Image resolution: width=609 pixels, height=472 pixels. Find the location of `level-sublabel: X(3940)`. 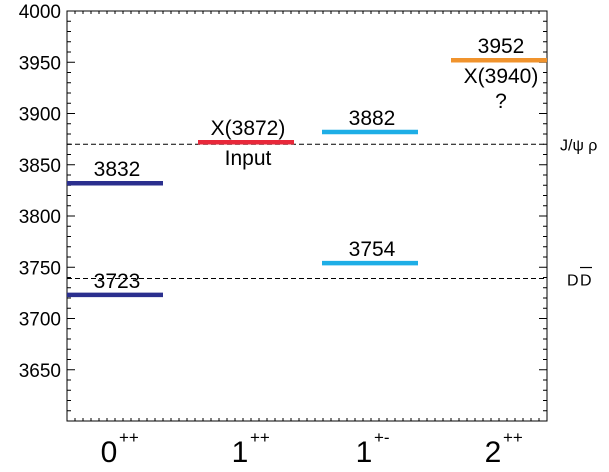

level-sublabel: X(3940) is located at coordinates (501, 76).